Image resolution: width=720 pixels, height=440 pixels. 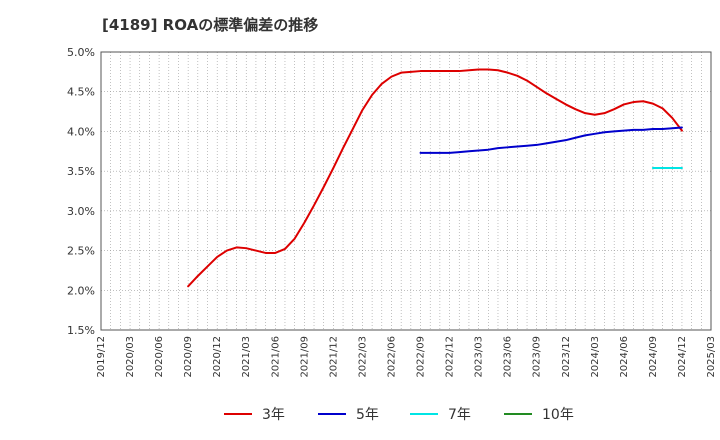 I want to click on legend-label: 10年, so click(x=558, y=415).